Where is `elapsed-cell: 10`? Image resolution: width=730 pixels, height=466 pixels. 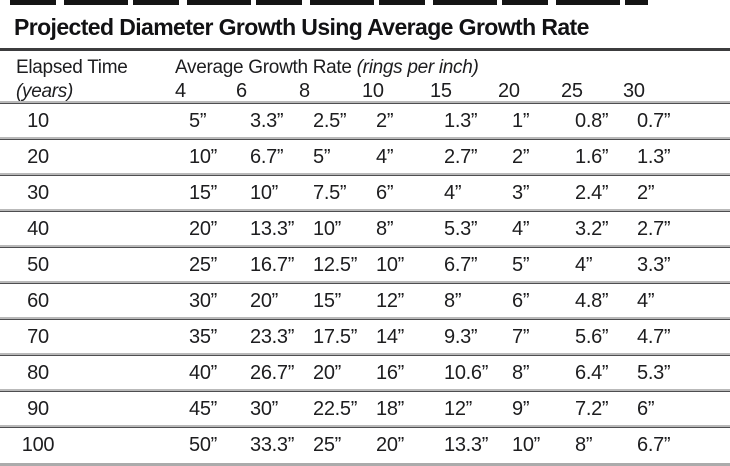
elapsed-cell: 10 is located at coordinates (87, 121).